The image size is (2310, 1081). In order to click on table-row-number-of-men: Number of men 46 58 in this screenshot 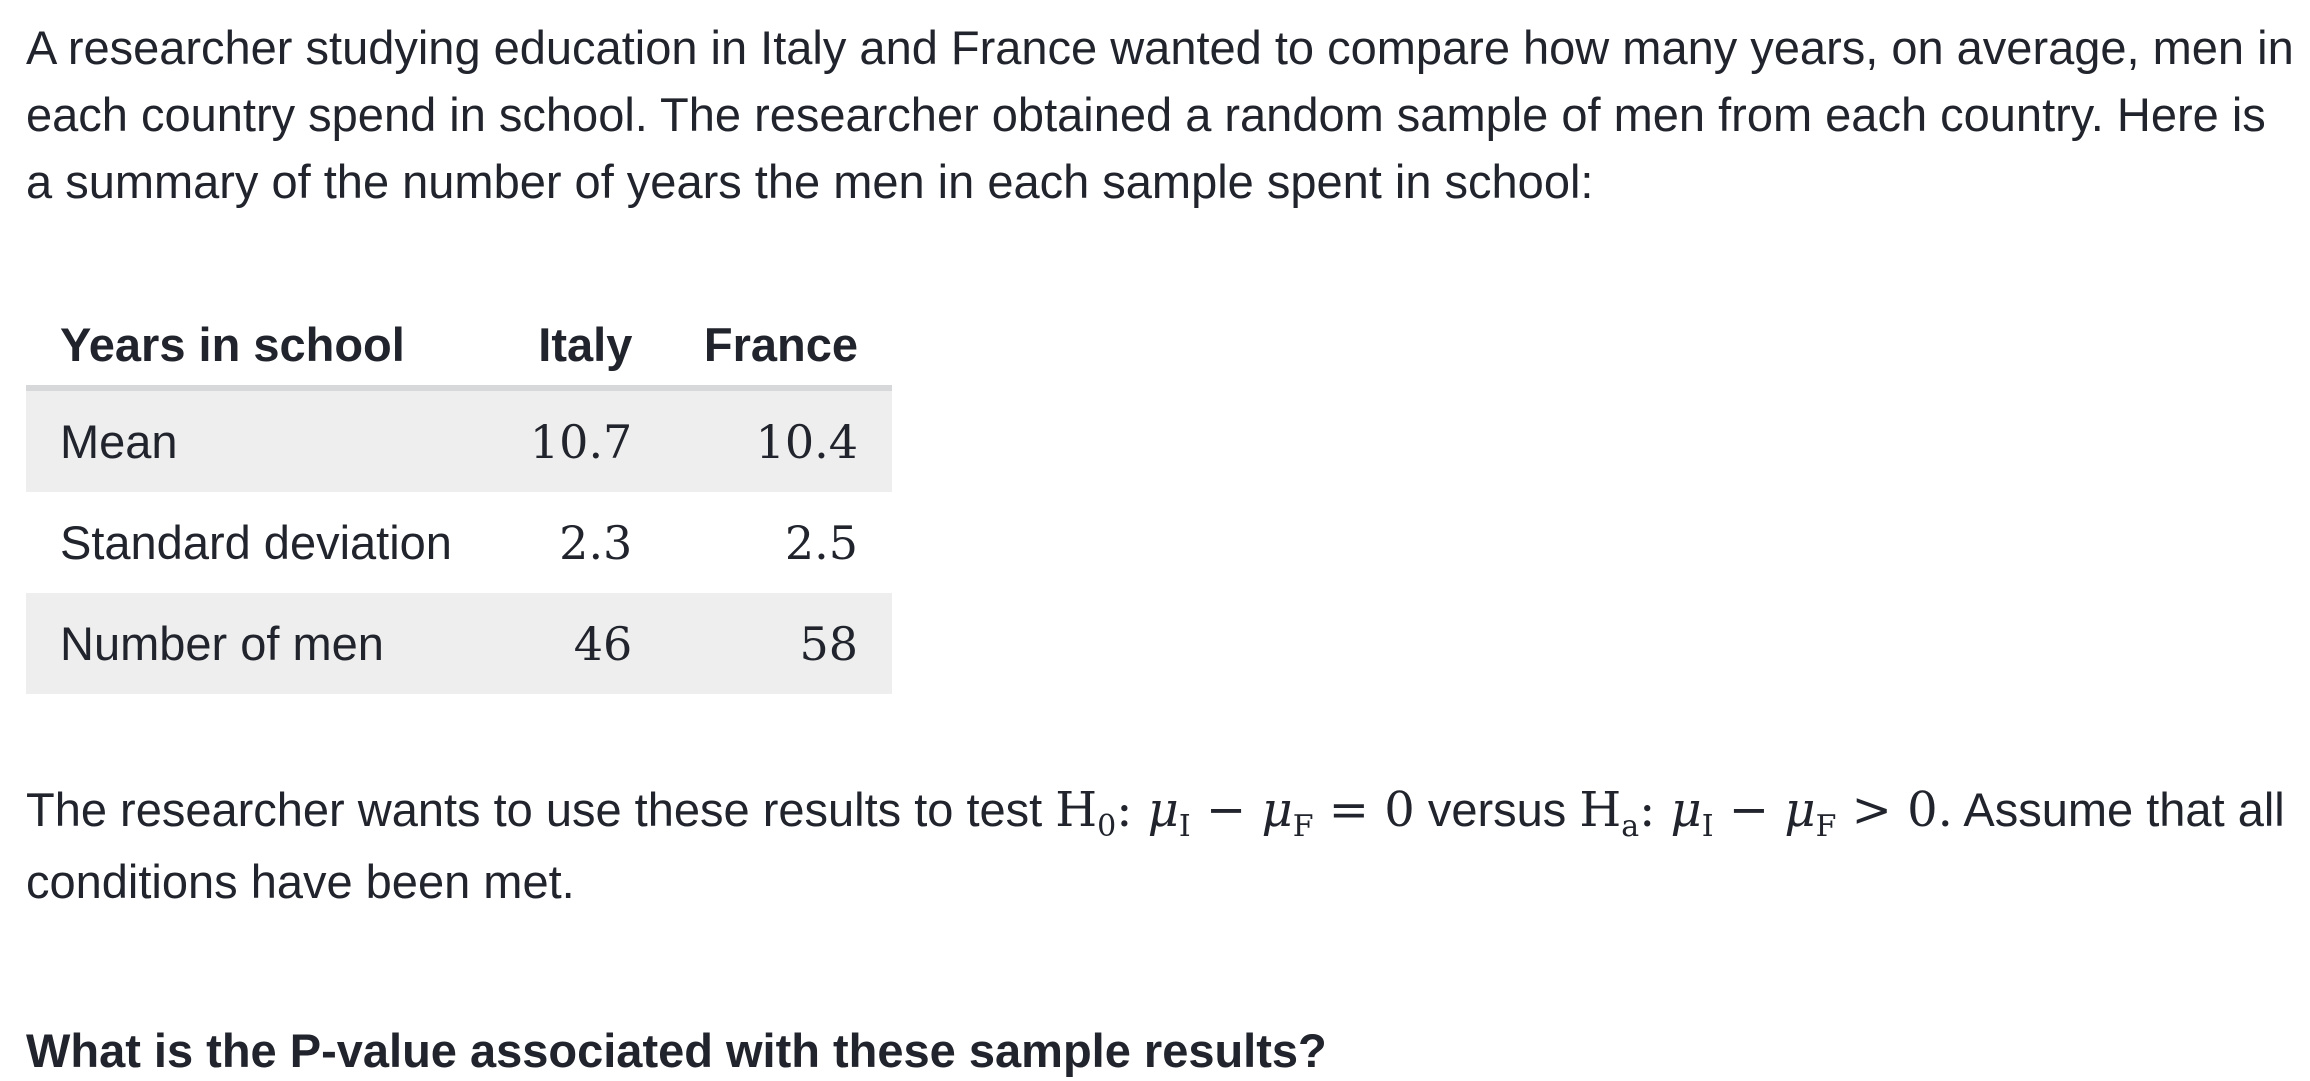, I will do `click(459, 643)`.